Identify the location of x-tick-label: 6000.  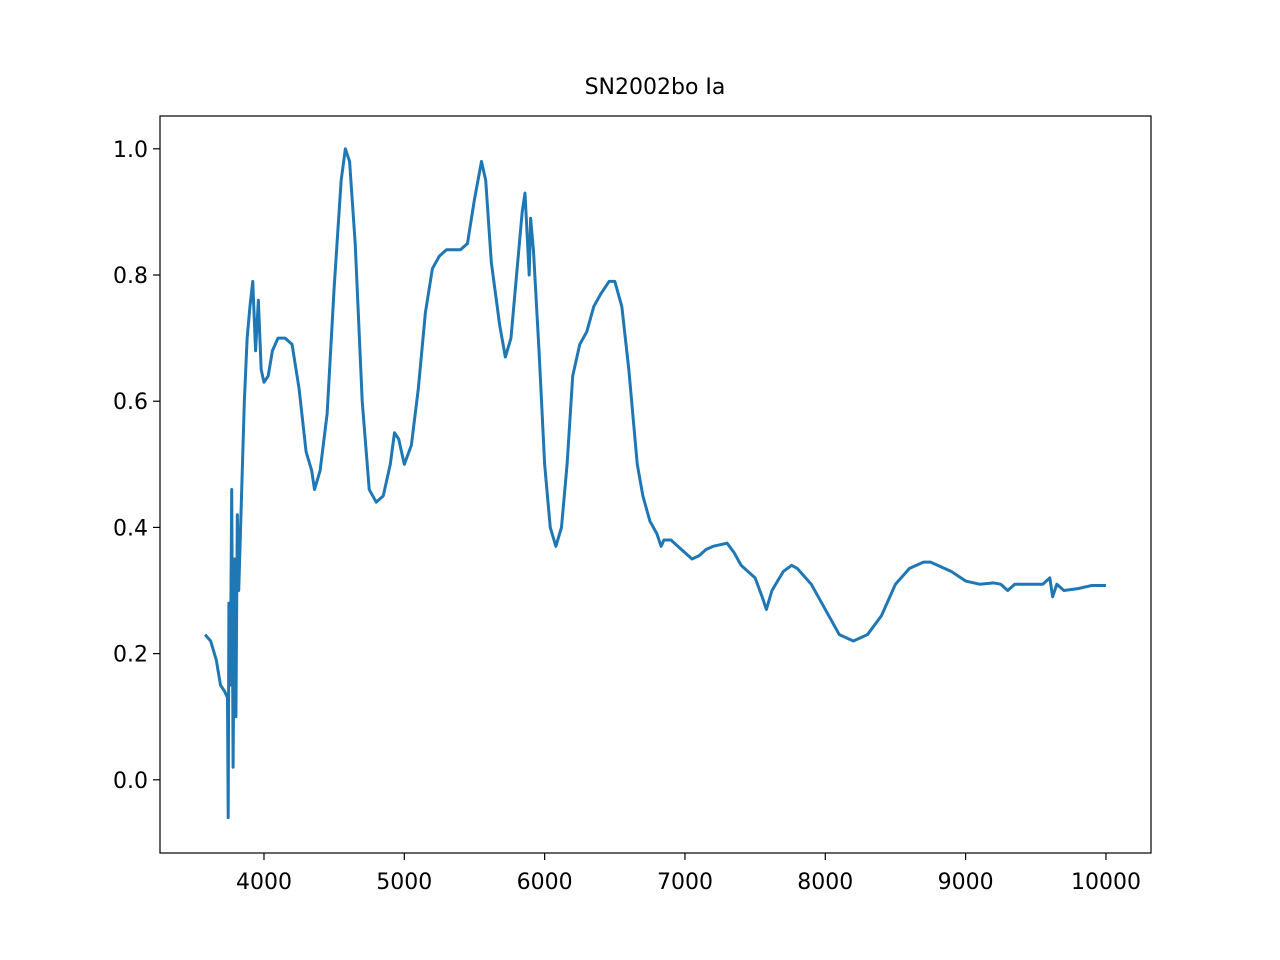
(545, 882).